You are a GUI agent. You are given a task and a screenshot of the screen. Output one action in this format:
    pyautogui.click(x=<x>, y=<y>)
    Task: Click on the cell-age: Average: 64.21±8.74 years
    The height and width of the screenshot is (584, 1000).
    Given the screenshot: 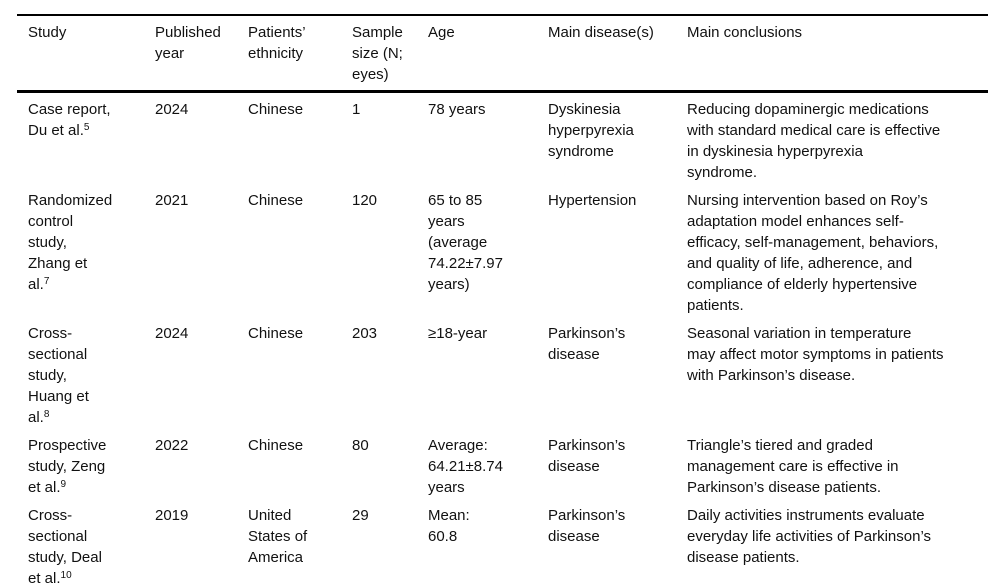 What is the action you would take?
    pyautogui.click(x=465, y=466)
    